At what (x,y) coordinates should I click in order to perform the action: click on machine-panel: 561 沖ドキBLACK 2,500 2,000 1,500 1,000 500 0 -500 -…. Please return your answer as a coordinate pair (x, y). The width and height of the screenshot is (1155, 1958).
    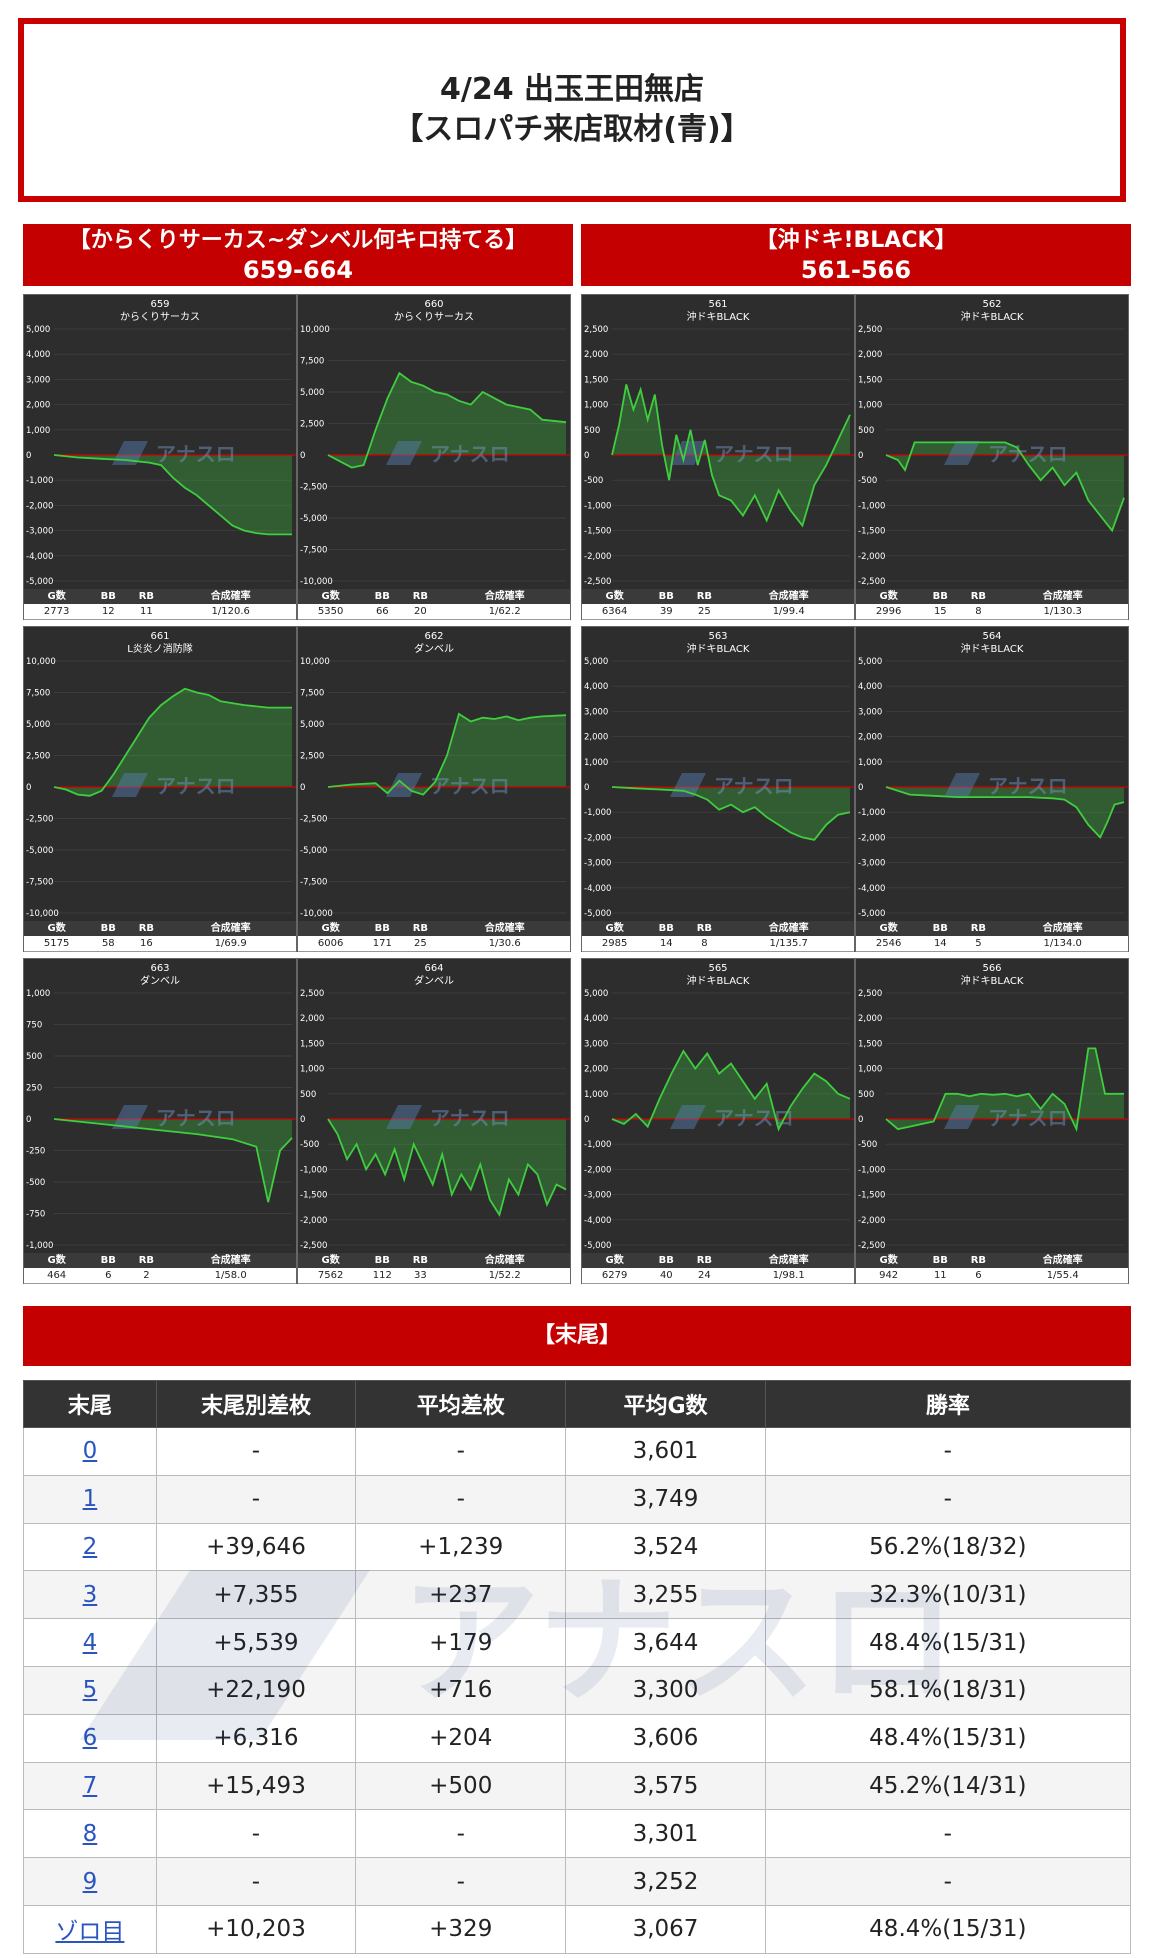
    Looking at the image, I should click on (718, 457).